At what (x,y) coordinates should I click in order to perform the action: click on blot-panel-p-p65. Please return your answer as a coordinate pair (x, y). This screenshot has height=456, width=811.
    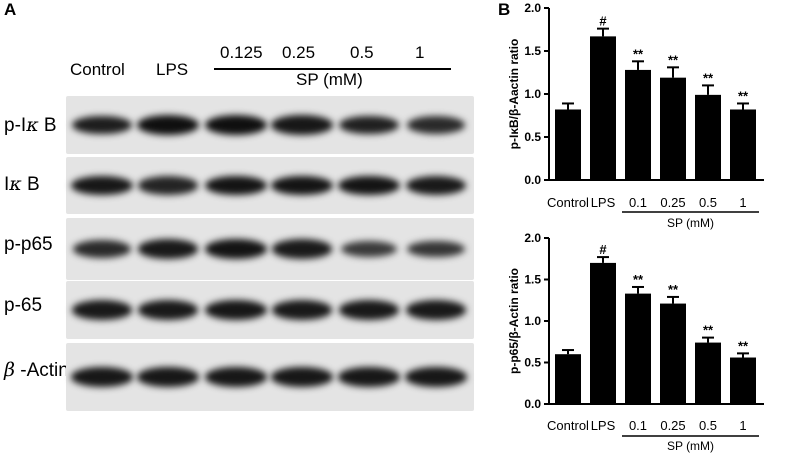
    Looking at the image, I should click on (270, 249).